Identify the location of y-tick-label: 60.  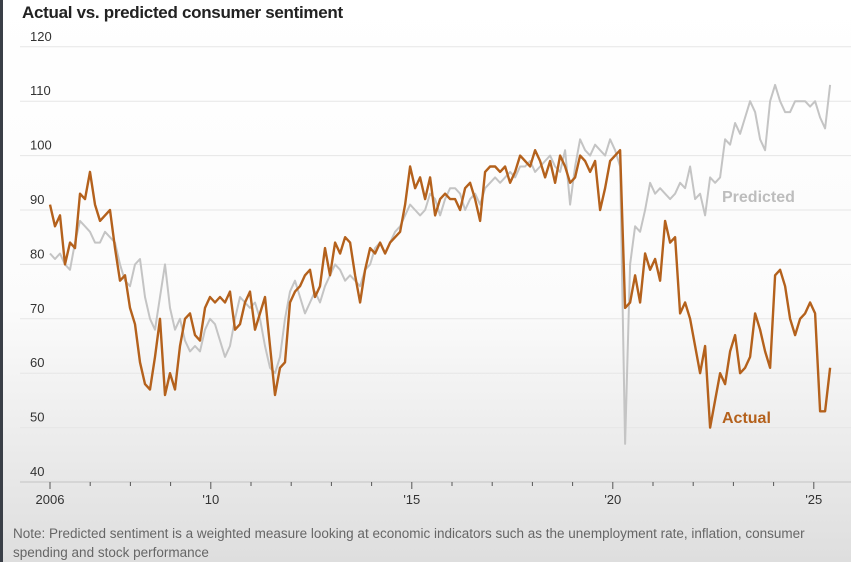
(37, 362).